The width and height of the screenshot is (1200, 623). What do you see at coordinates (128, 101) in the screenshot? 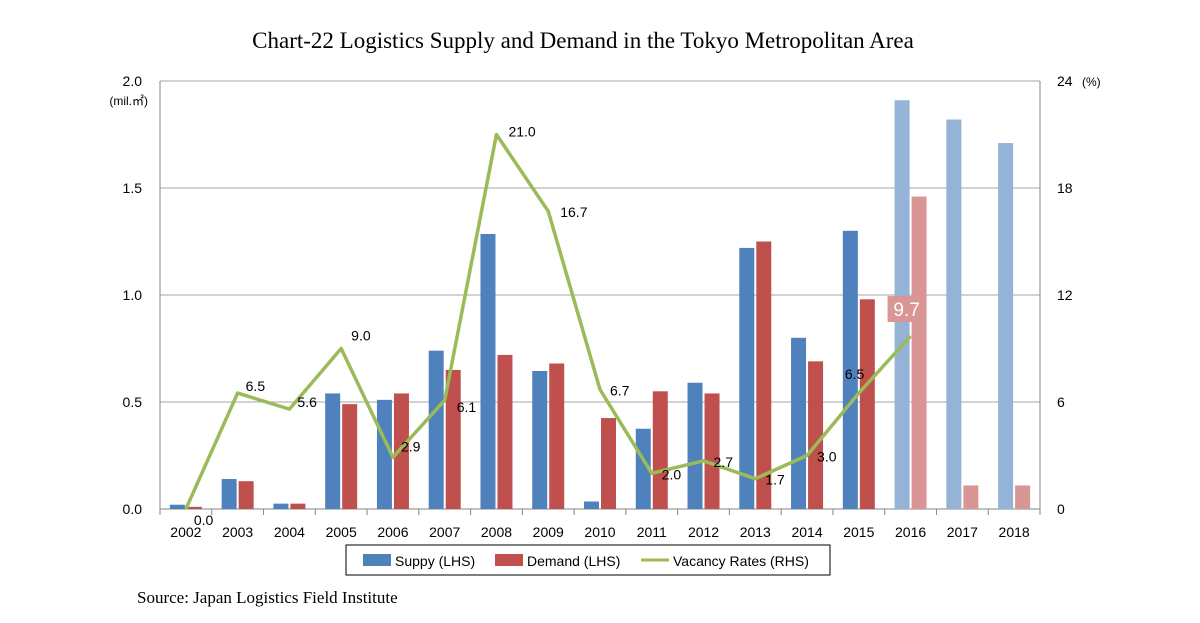
I see `y-left-unit: (mil.㎡)` at bounding box center [128, 101].